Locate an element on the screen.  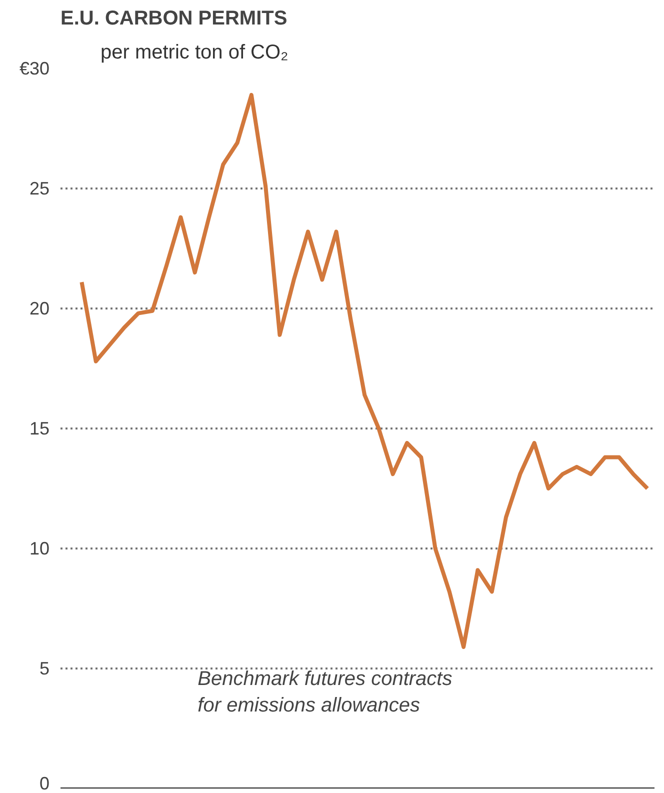
y-tick-label: 15 is located at coordinates (39, 428).